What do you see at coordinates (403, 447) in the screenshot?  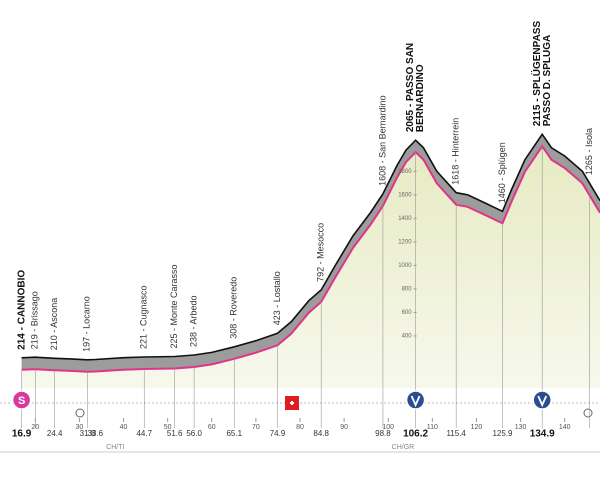 I see `border-label: CH/GR` at bounding box center [403, 447].